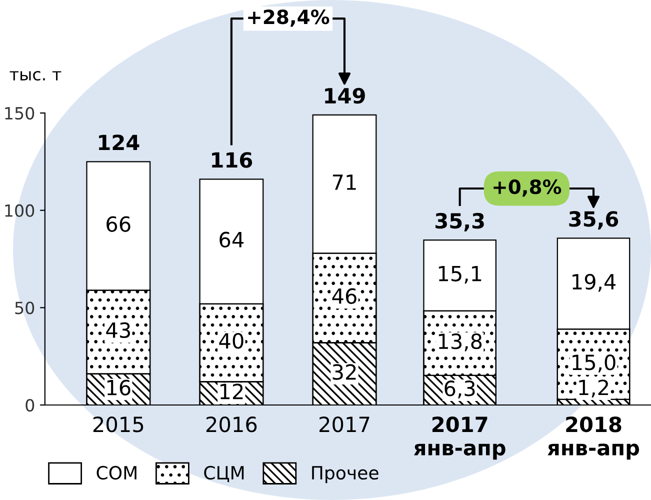 The width and height of the screenshot is (651, 500). Describe the element at coordinates (594, 283) in the screenshot. I see `data-label: 19,4` at that location.